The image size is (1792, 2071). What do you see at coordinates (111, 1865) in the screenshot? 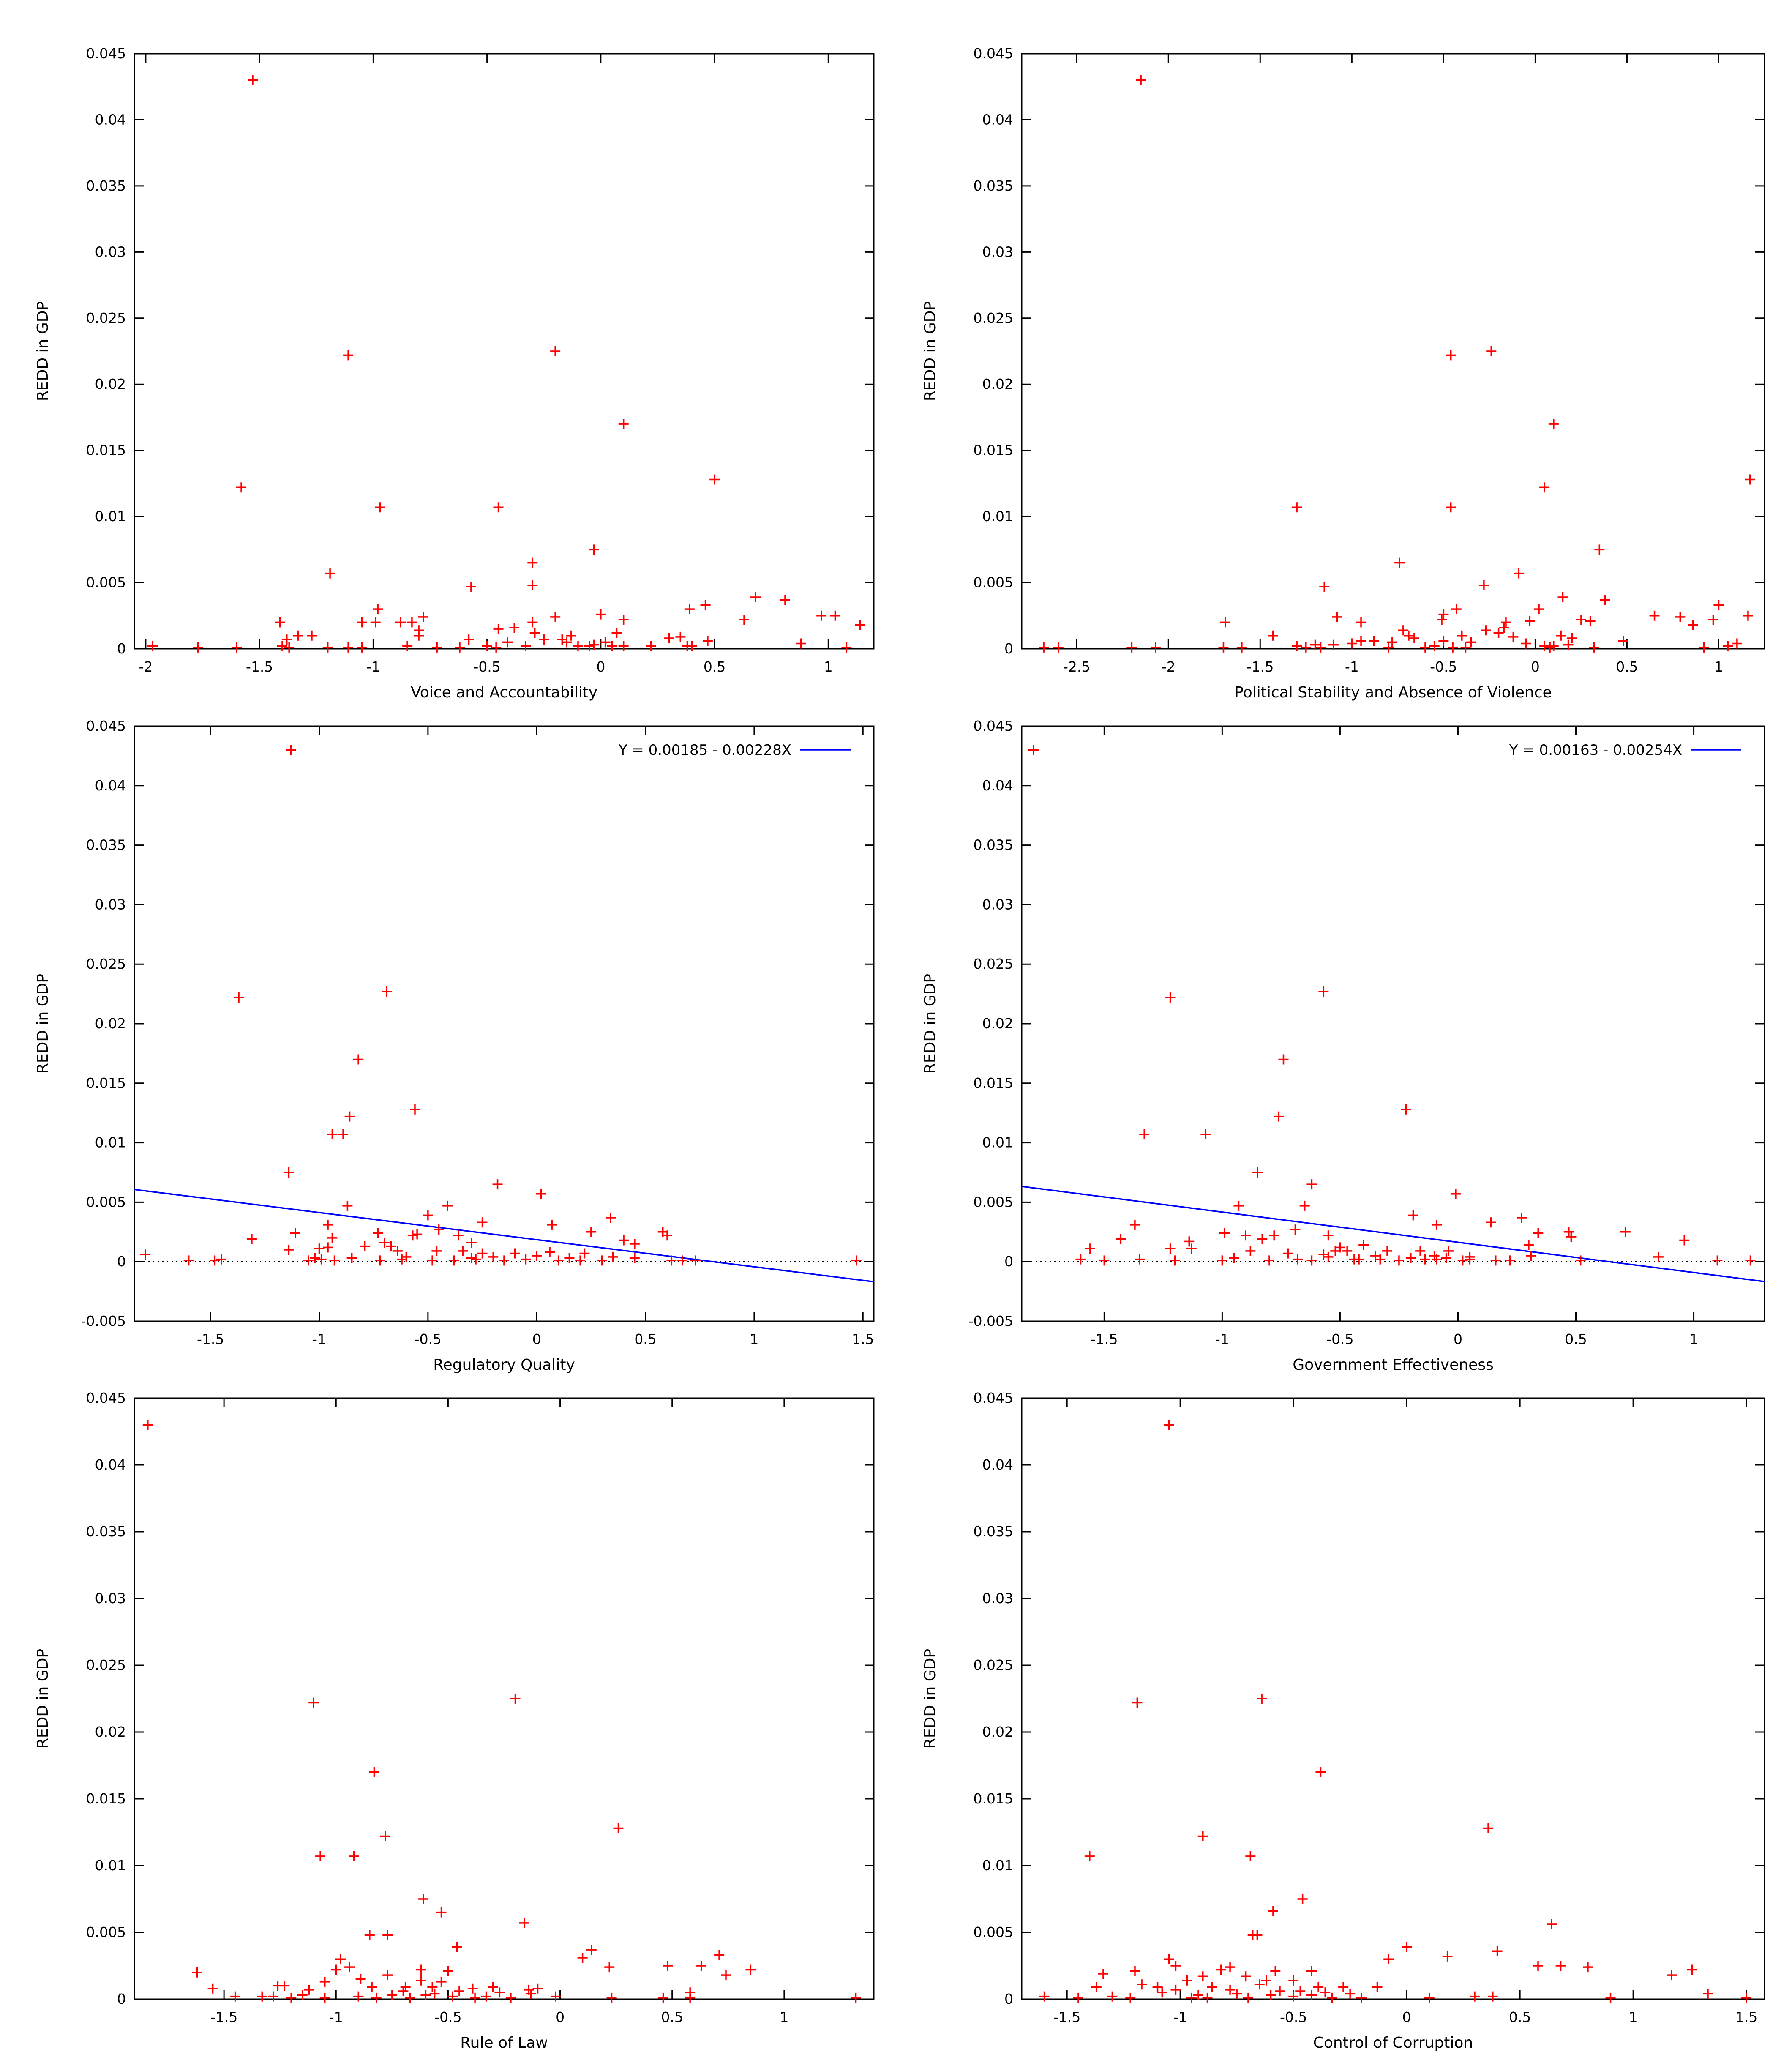
I see `y-tick-label: 0.01` at bounding box center [111, 1865].